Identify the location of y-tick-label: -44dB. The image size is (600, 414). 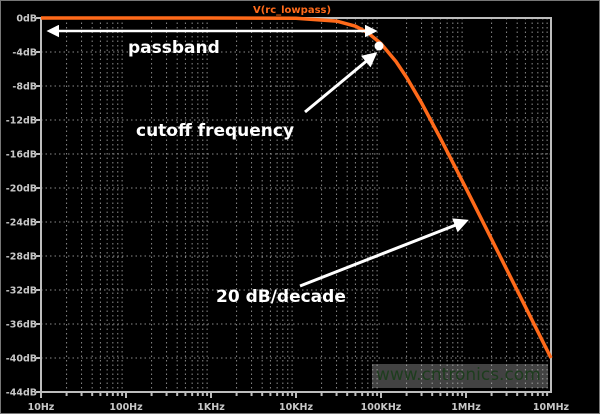
(21, 393).